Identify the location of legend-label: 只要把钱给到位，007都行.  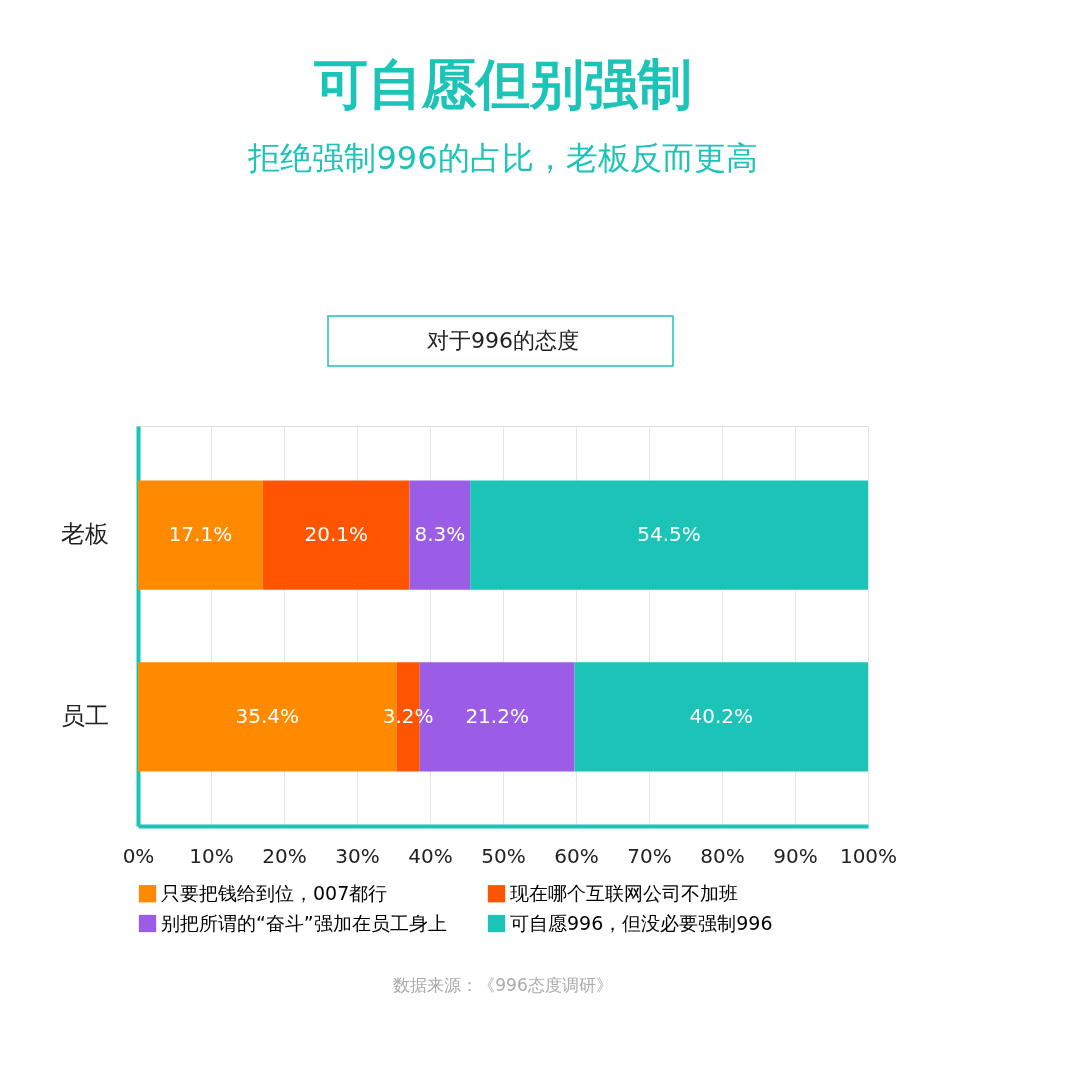
(274, 892).